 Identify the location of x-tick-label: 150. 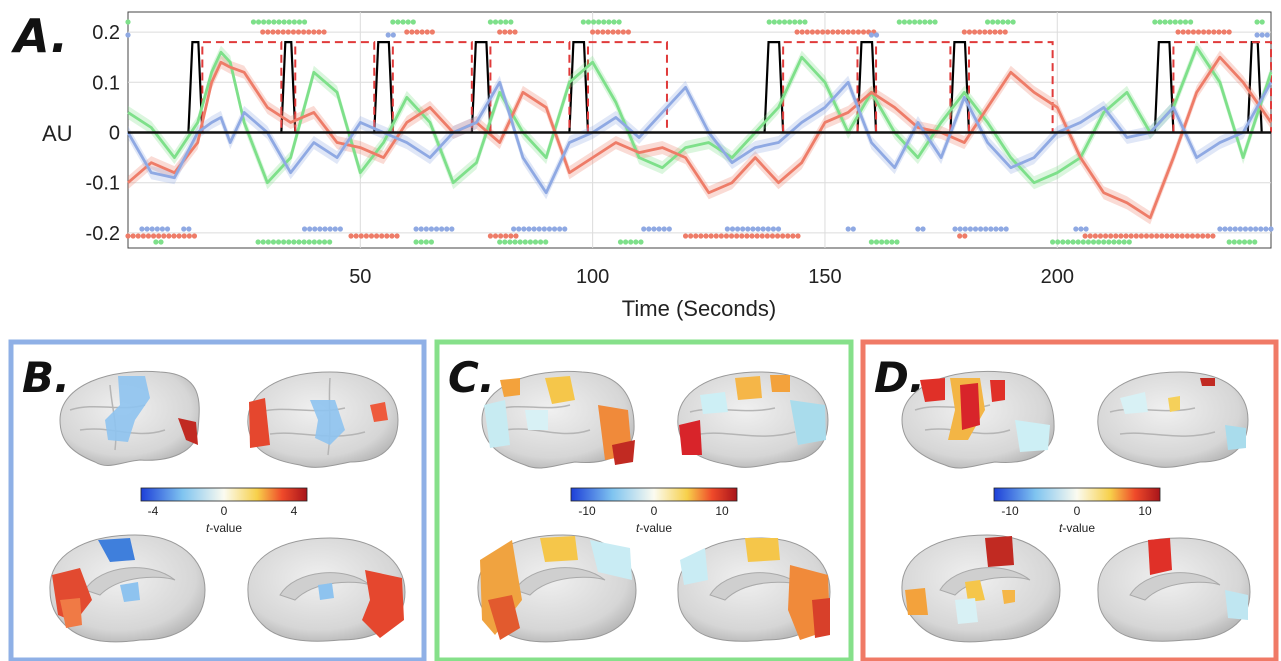
(824, 277).